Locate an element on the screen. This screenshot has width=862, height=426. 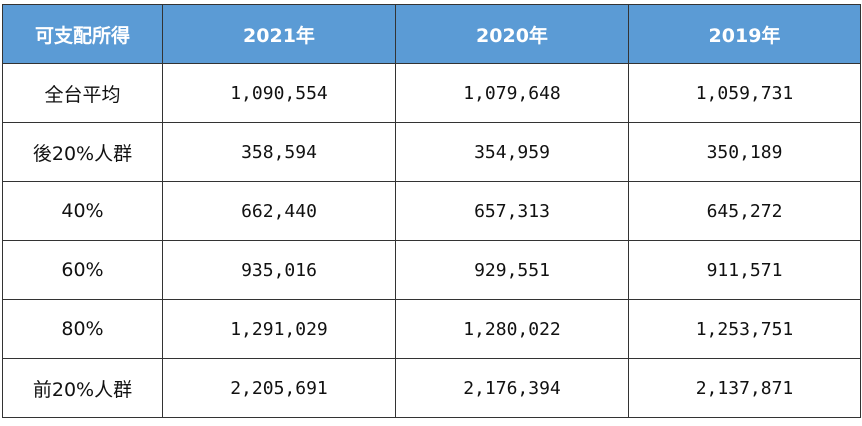
header-label: 可支配所得 is located at coordinates (82, 34).